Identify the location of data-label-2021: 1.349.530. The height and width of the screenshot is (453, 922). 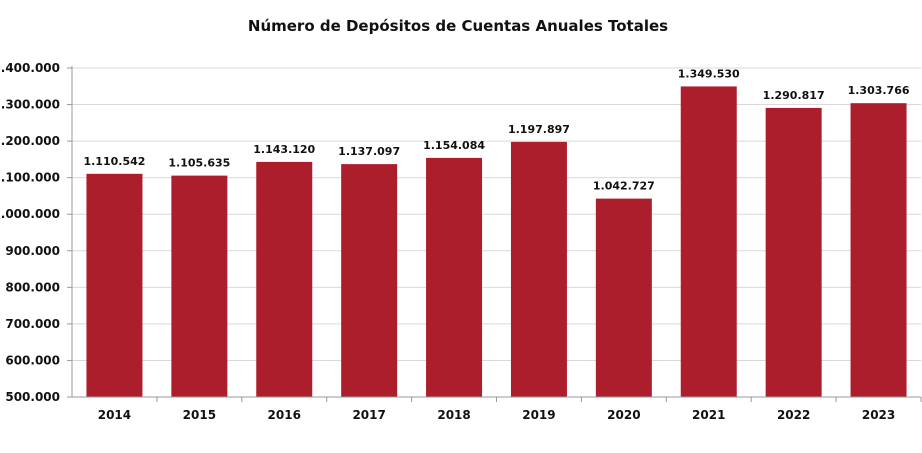
(709, 73).